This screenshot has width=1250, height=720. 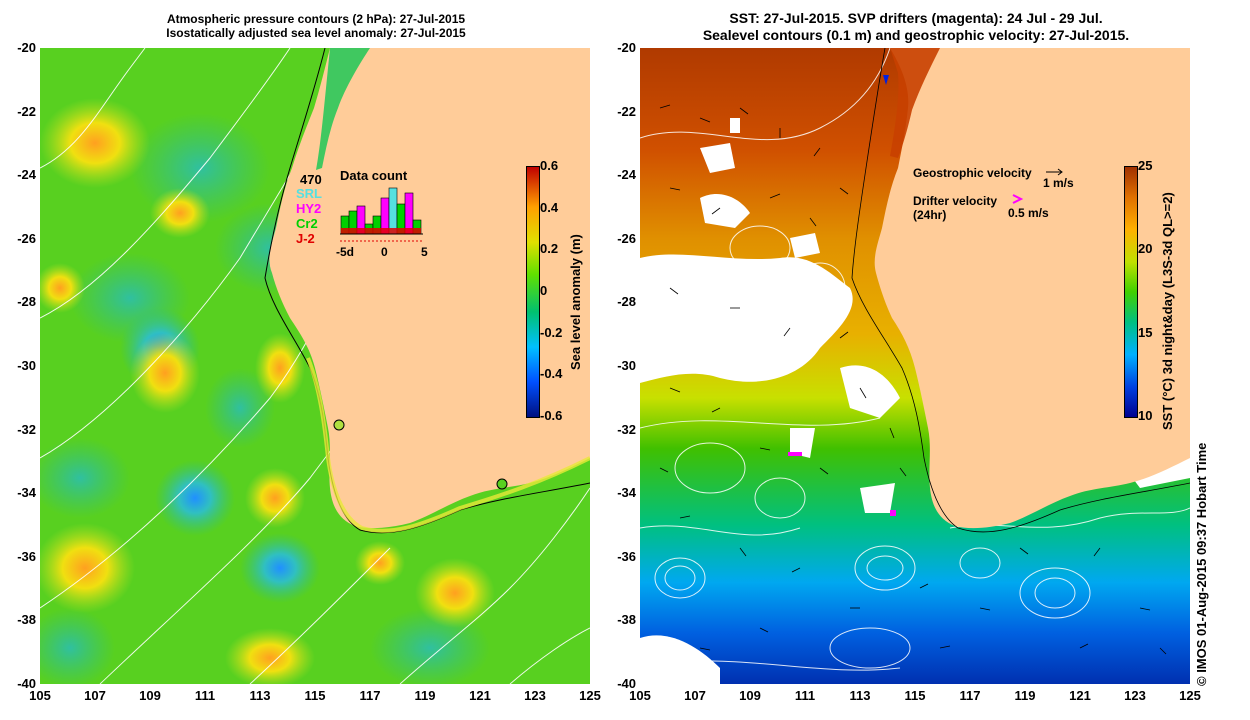 What do you see at coordinates (1145, 249) in the screenshot?
I see `colorbar-tick-label: 20` at bounding box center [1145, 249].